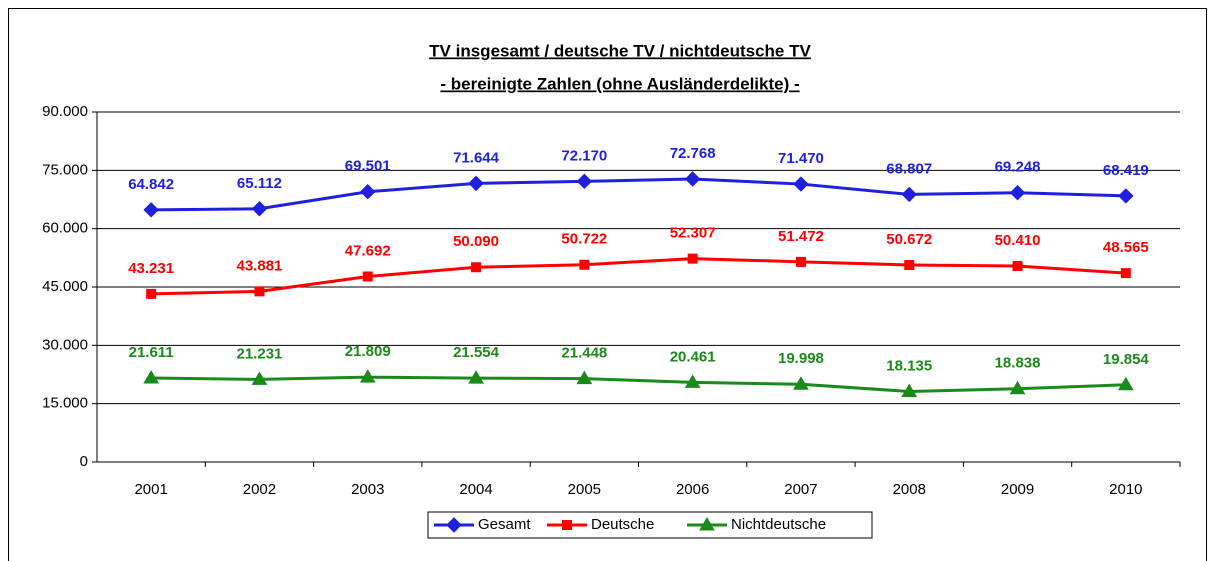 The width and height of the screenshot is (1215, 561). I want to click on y-tick-label: 15.000, so click(65, 403).